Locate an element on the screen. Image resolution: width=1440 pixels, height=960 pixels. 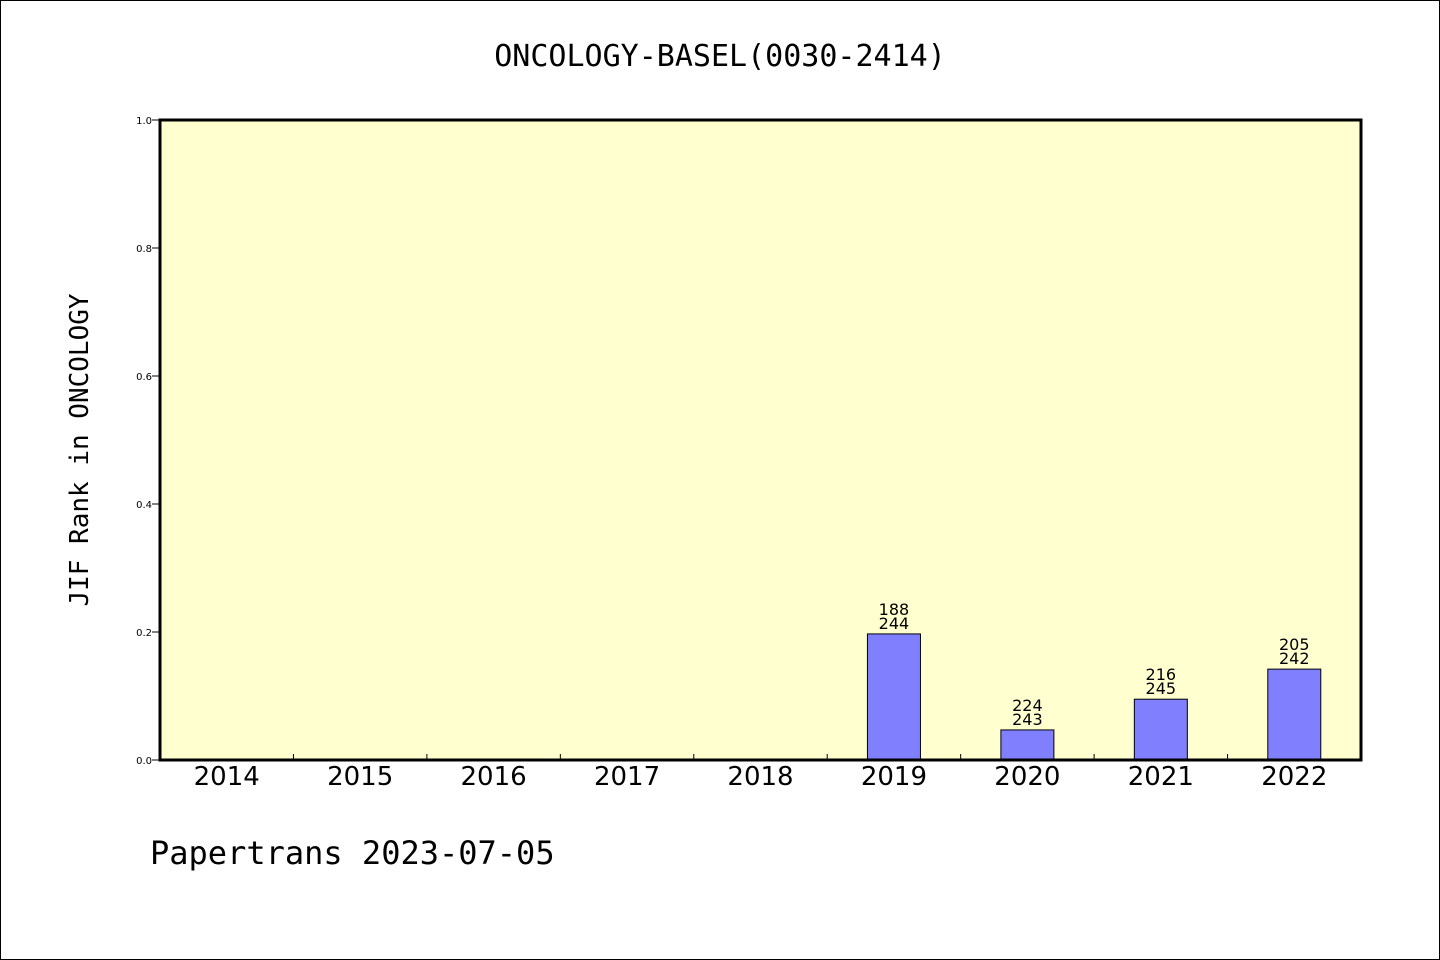
x-tick-label: 2017 is located at coordinates (627, 777).